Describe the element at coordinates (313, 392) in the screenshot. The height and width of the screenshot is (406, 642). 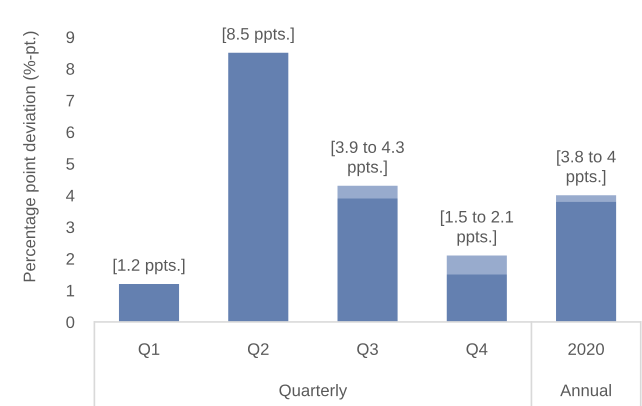
I see `text: Quarterly` at that location.